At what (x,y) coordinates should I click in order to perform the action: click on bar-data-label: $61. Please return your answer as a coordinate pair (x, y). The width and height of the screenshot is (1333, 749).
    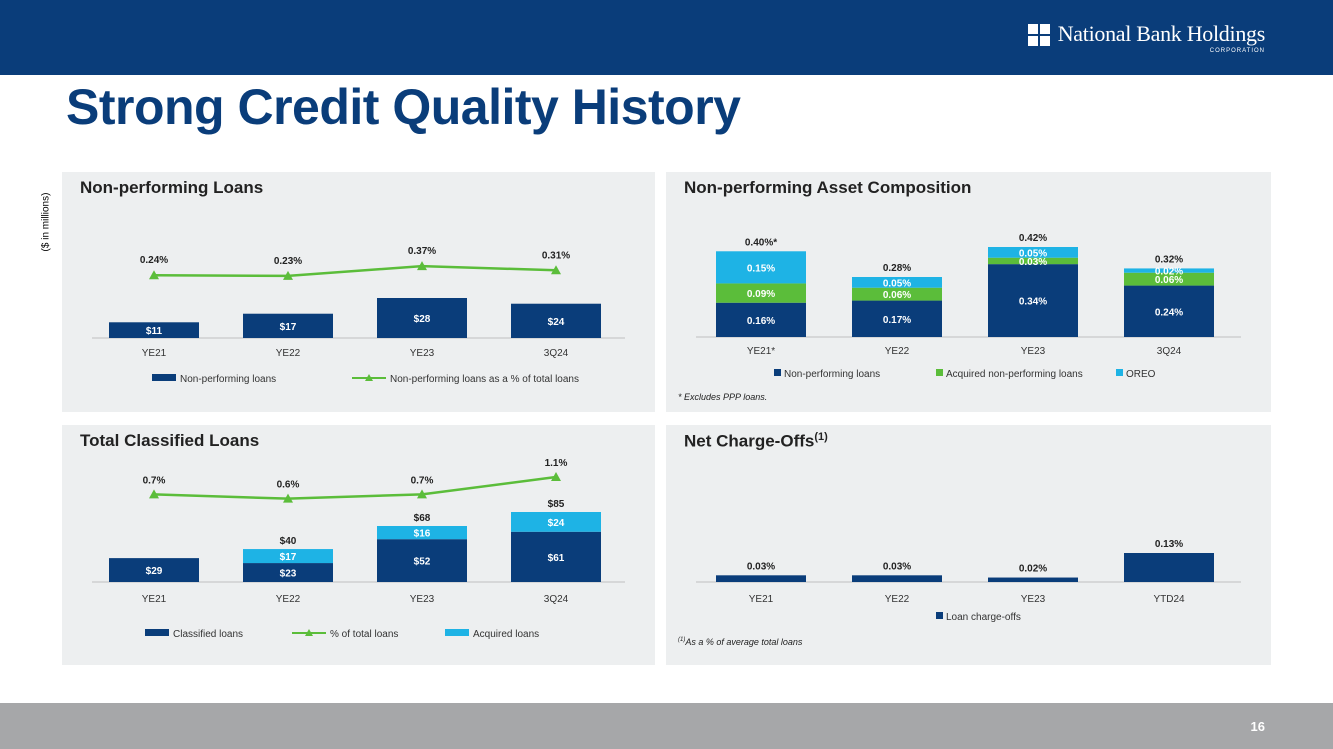
    Looking at the image, I should click on (556, 558).